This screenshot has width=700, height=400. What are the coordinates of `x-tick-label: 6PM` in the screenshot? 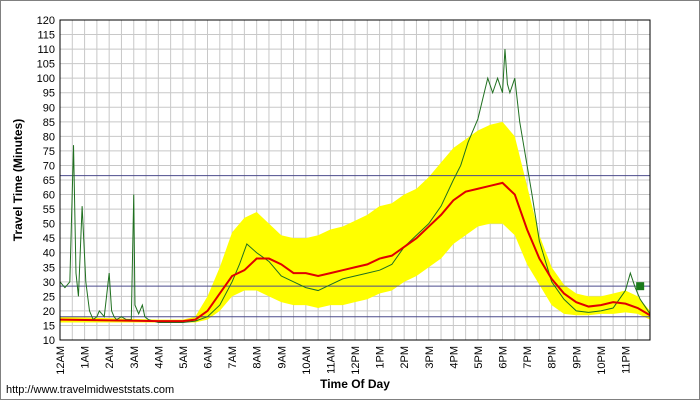 It's located at (504, 357).